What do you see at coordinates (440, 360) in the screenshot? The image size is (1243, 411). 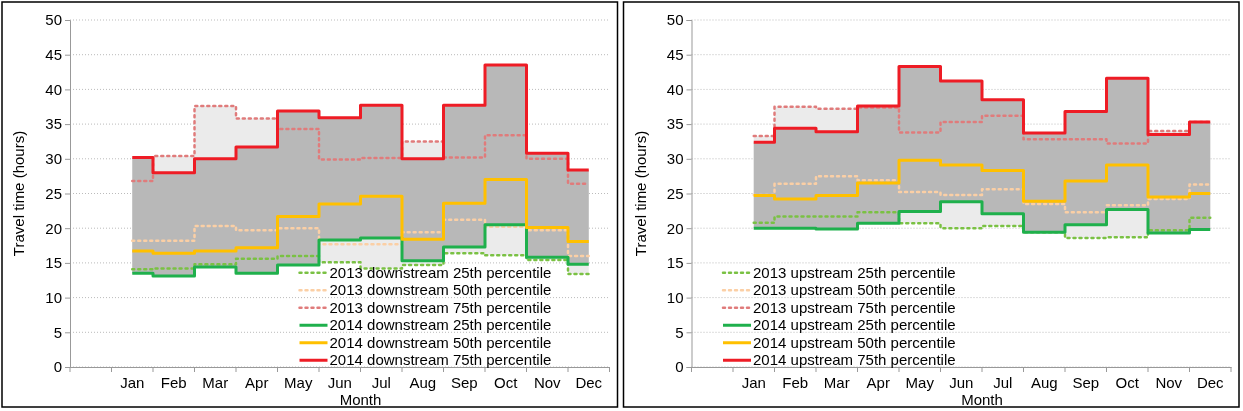 I see `legend-label: 2014 downstream 75th percentile` at bounding box center [440, 360].